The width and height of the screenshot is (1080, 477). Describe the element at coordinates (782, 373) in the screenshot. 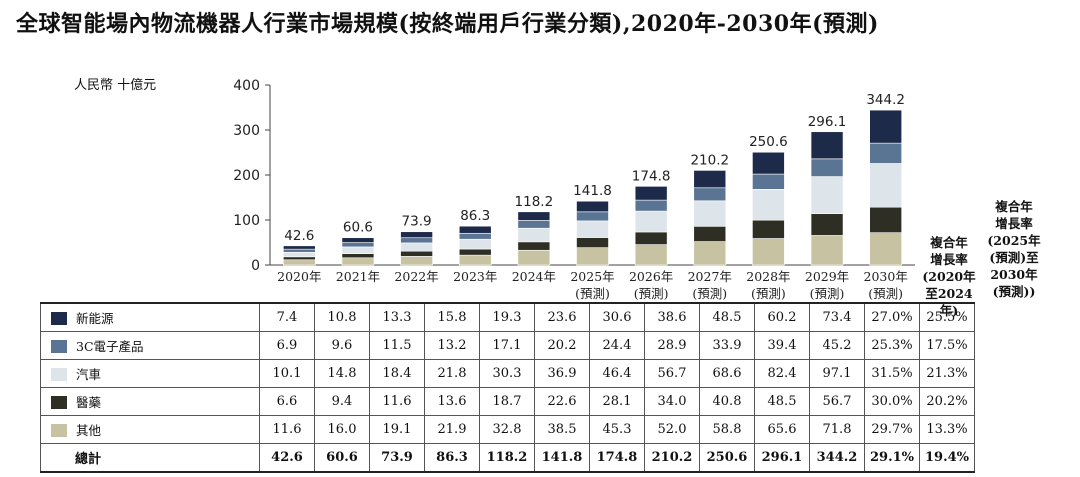

I see `table-cell: 82.4` at that location.